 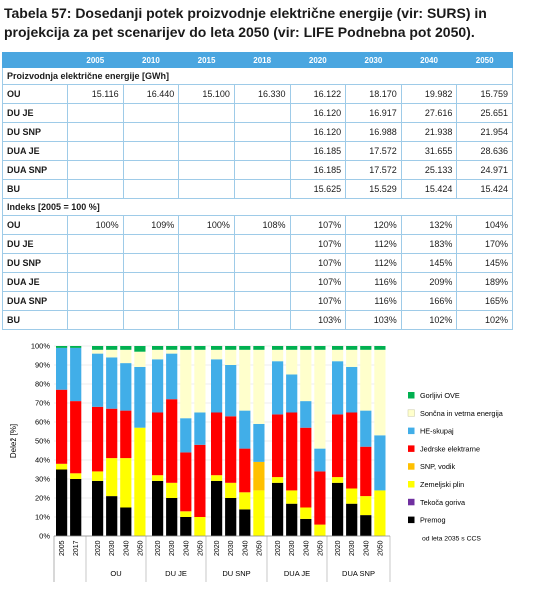 What do you see at coordinates (115, 573) in the screenshot?
I see `group-label: OU` at bounding box center [115, 573].